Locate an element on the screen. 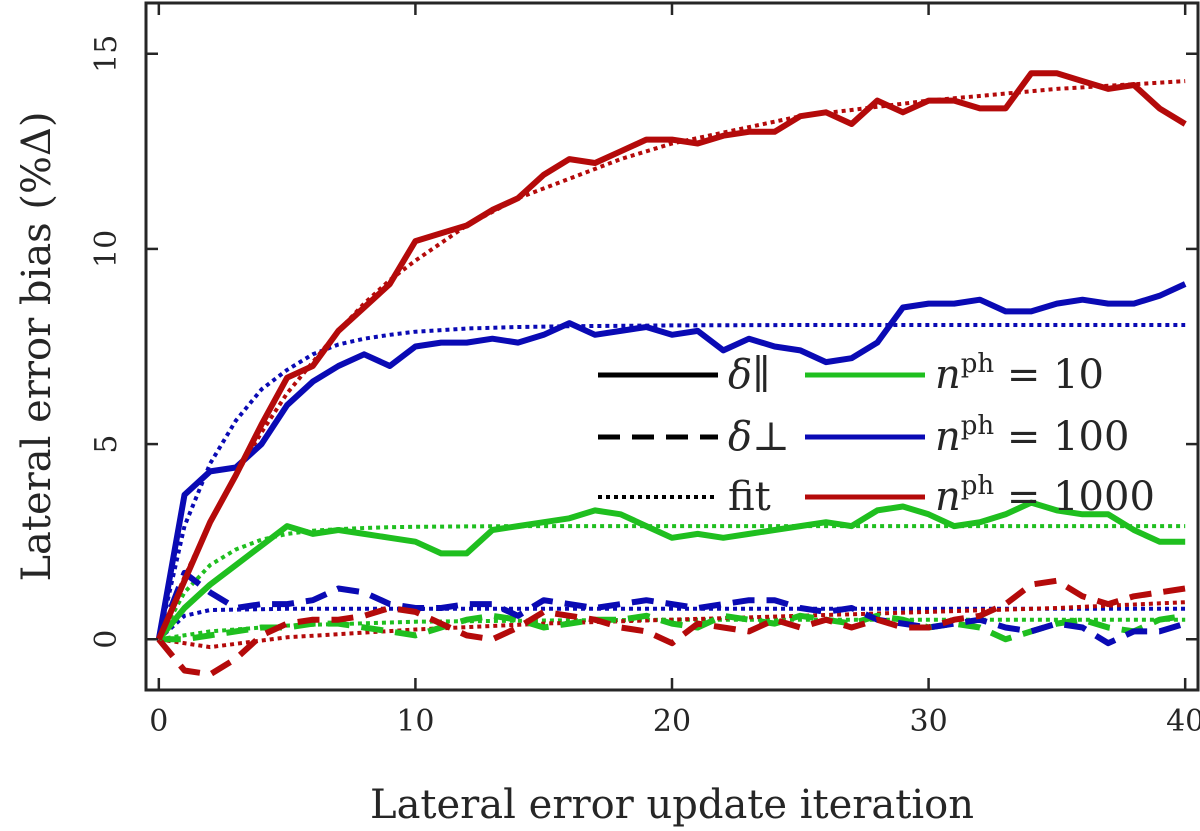  legend-style-label: fit is located at coordinates (749, 497).